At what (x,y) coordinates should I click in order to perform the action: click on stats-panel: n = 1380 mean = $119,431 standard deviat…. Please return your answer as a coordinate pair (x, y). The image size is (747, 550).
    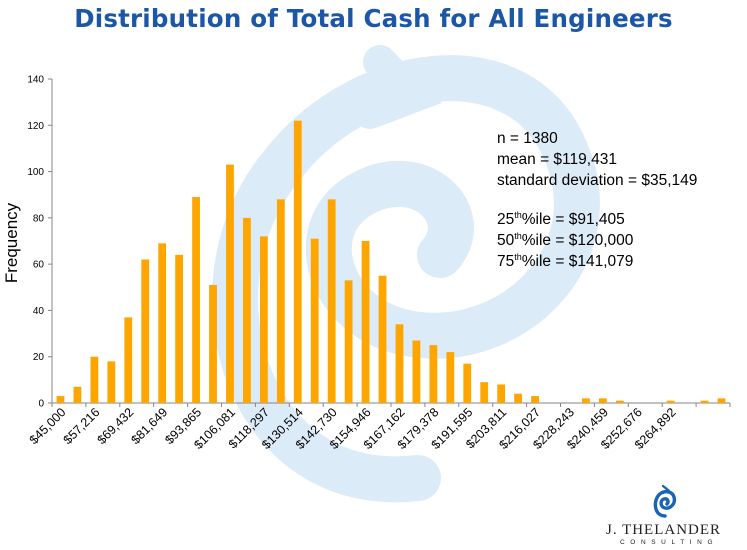
    Looking at the image, I should click on (597, 200).